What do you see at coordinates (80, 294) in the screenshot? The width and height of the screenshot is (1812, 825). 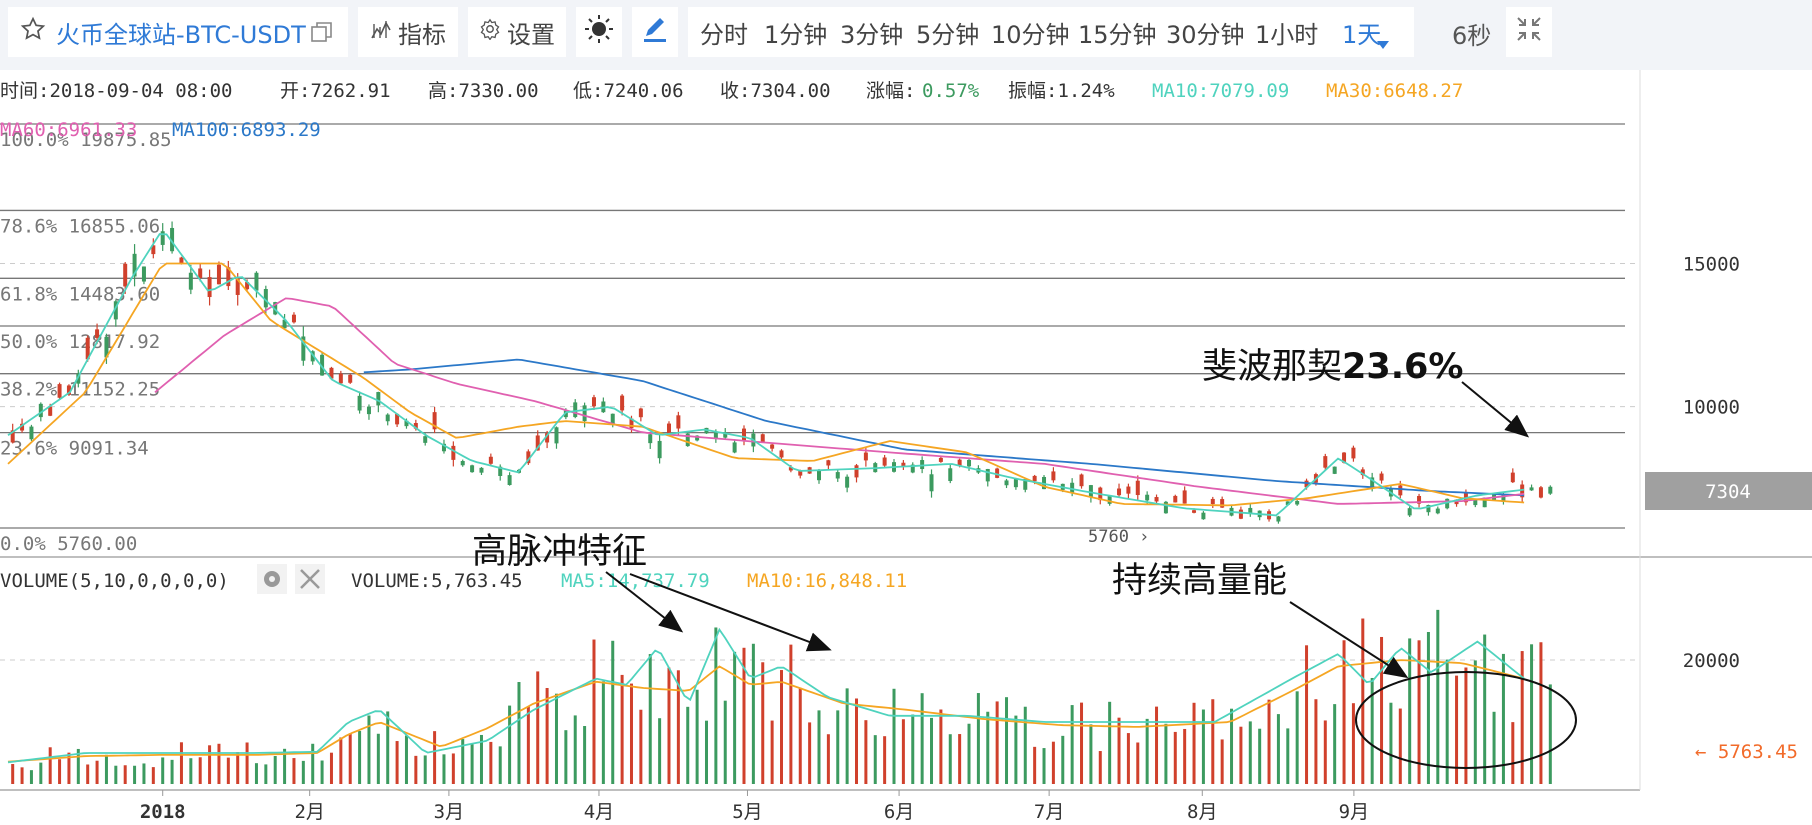 I see `fib-level-label: 61.8% 14483.60` at bounding box center [80, 294].